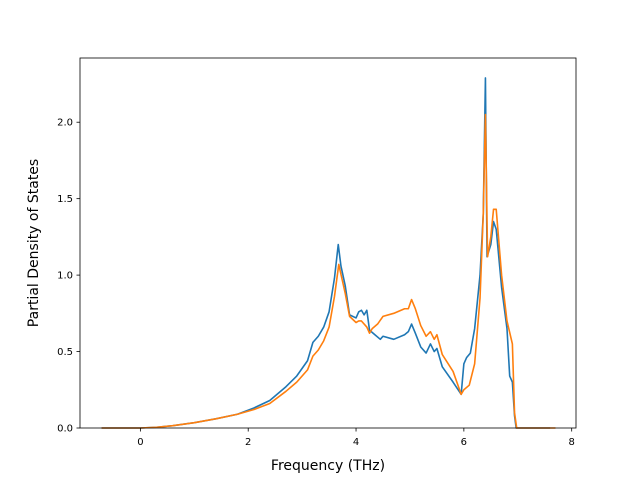  I want to click on x-tick-label: 8, so click(571, 442).